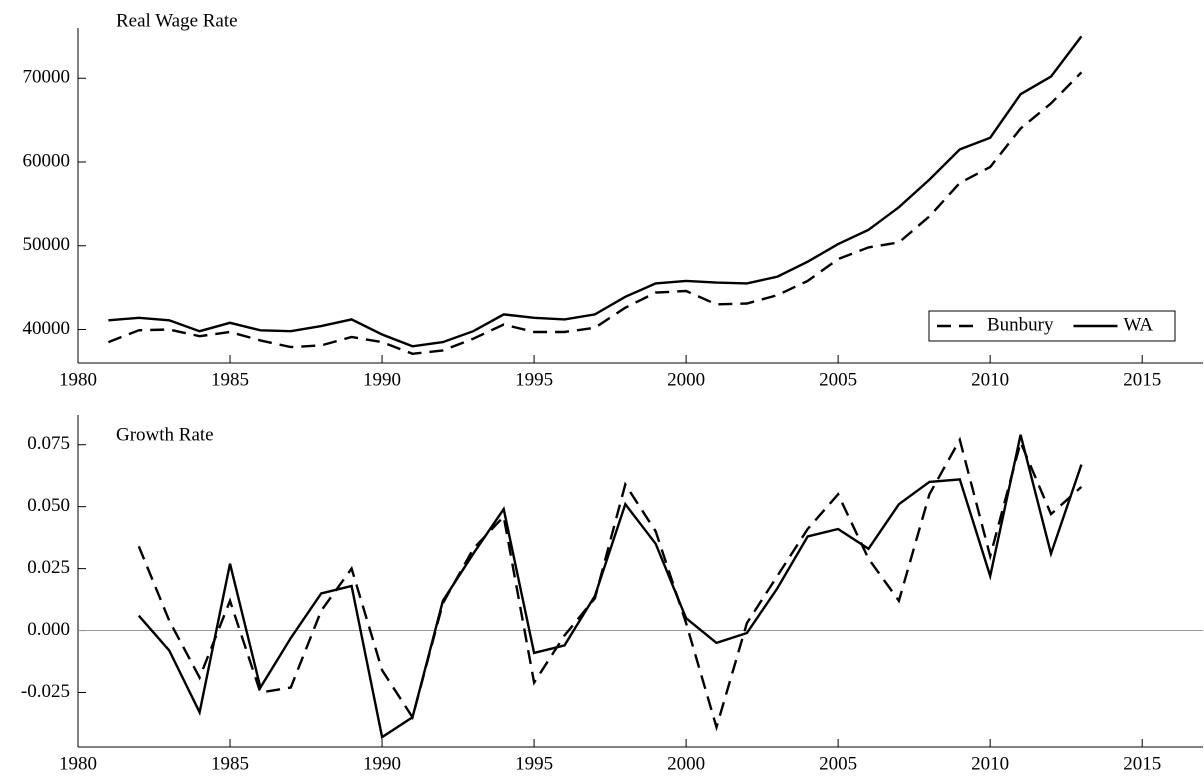  Describe the element at coordinates (47, 77) in the screenshot. I see `y-tick-label: 70000` at that location.